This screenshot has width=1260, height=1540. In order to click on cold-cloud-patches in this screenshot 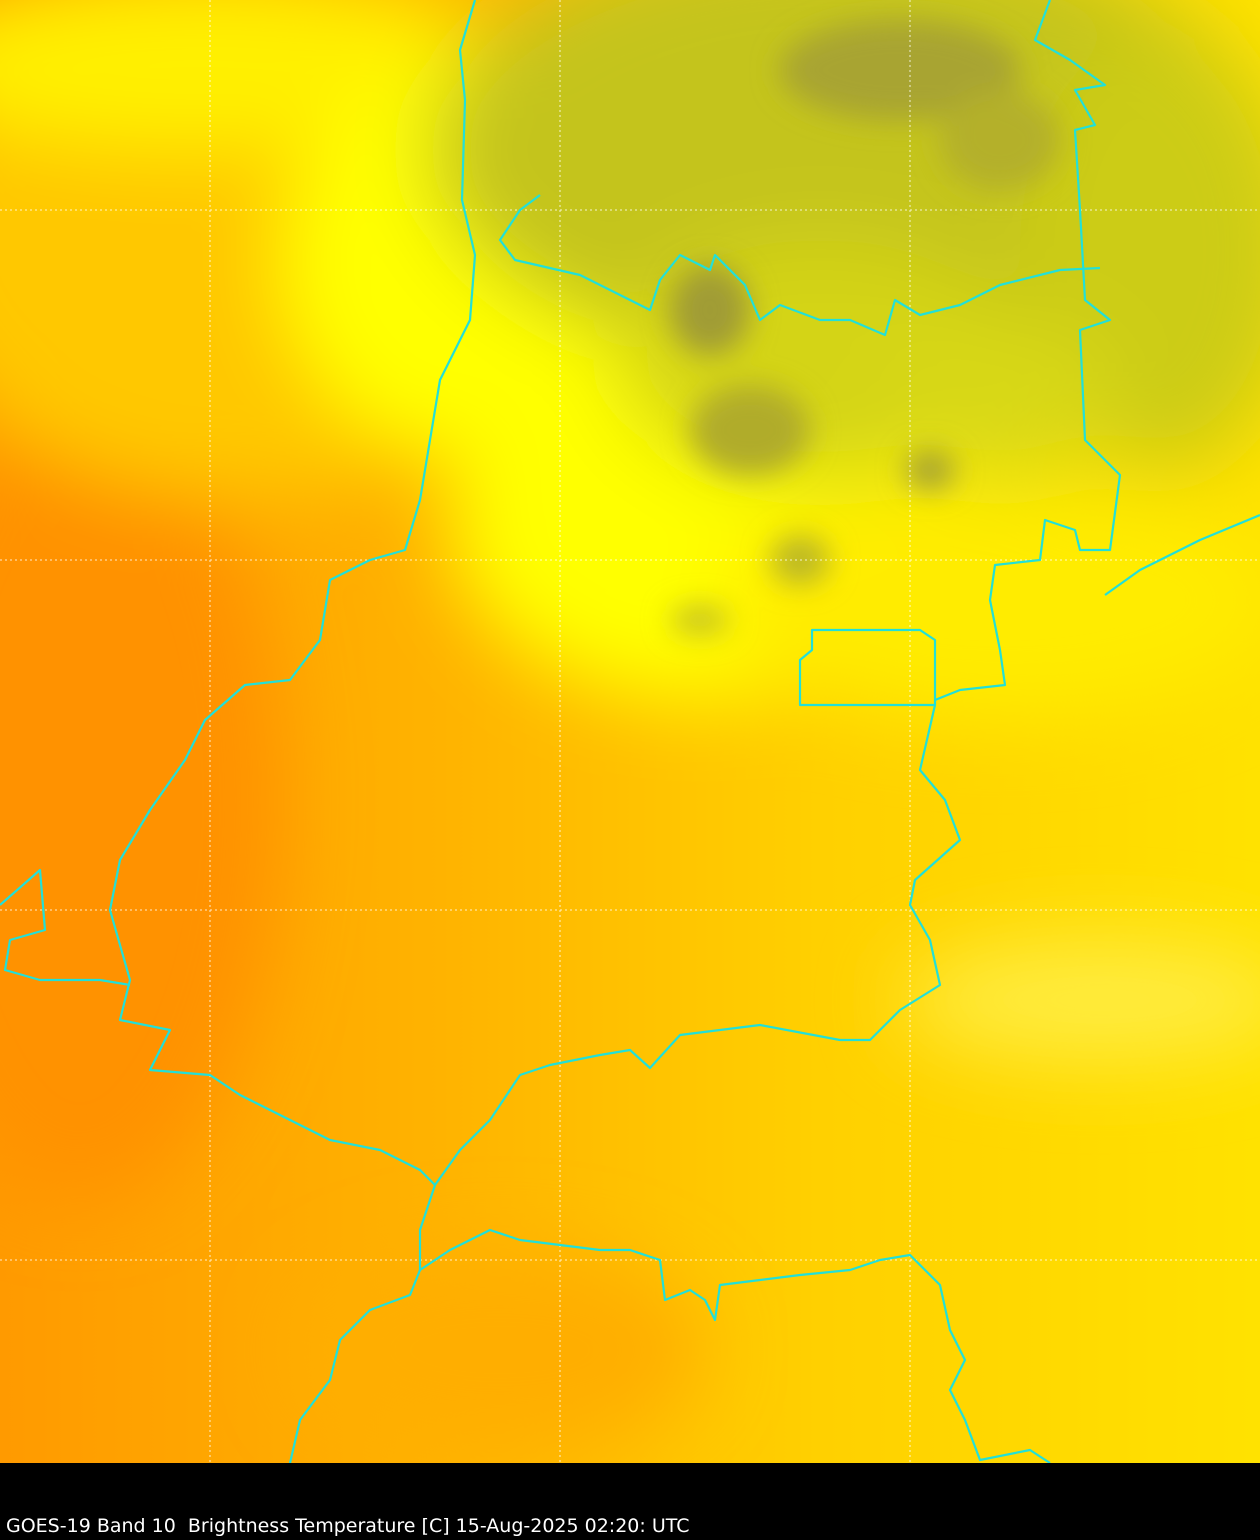, I will do `click(865, 327)`.